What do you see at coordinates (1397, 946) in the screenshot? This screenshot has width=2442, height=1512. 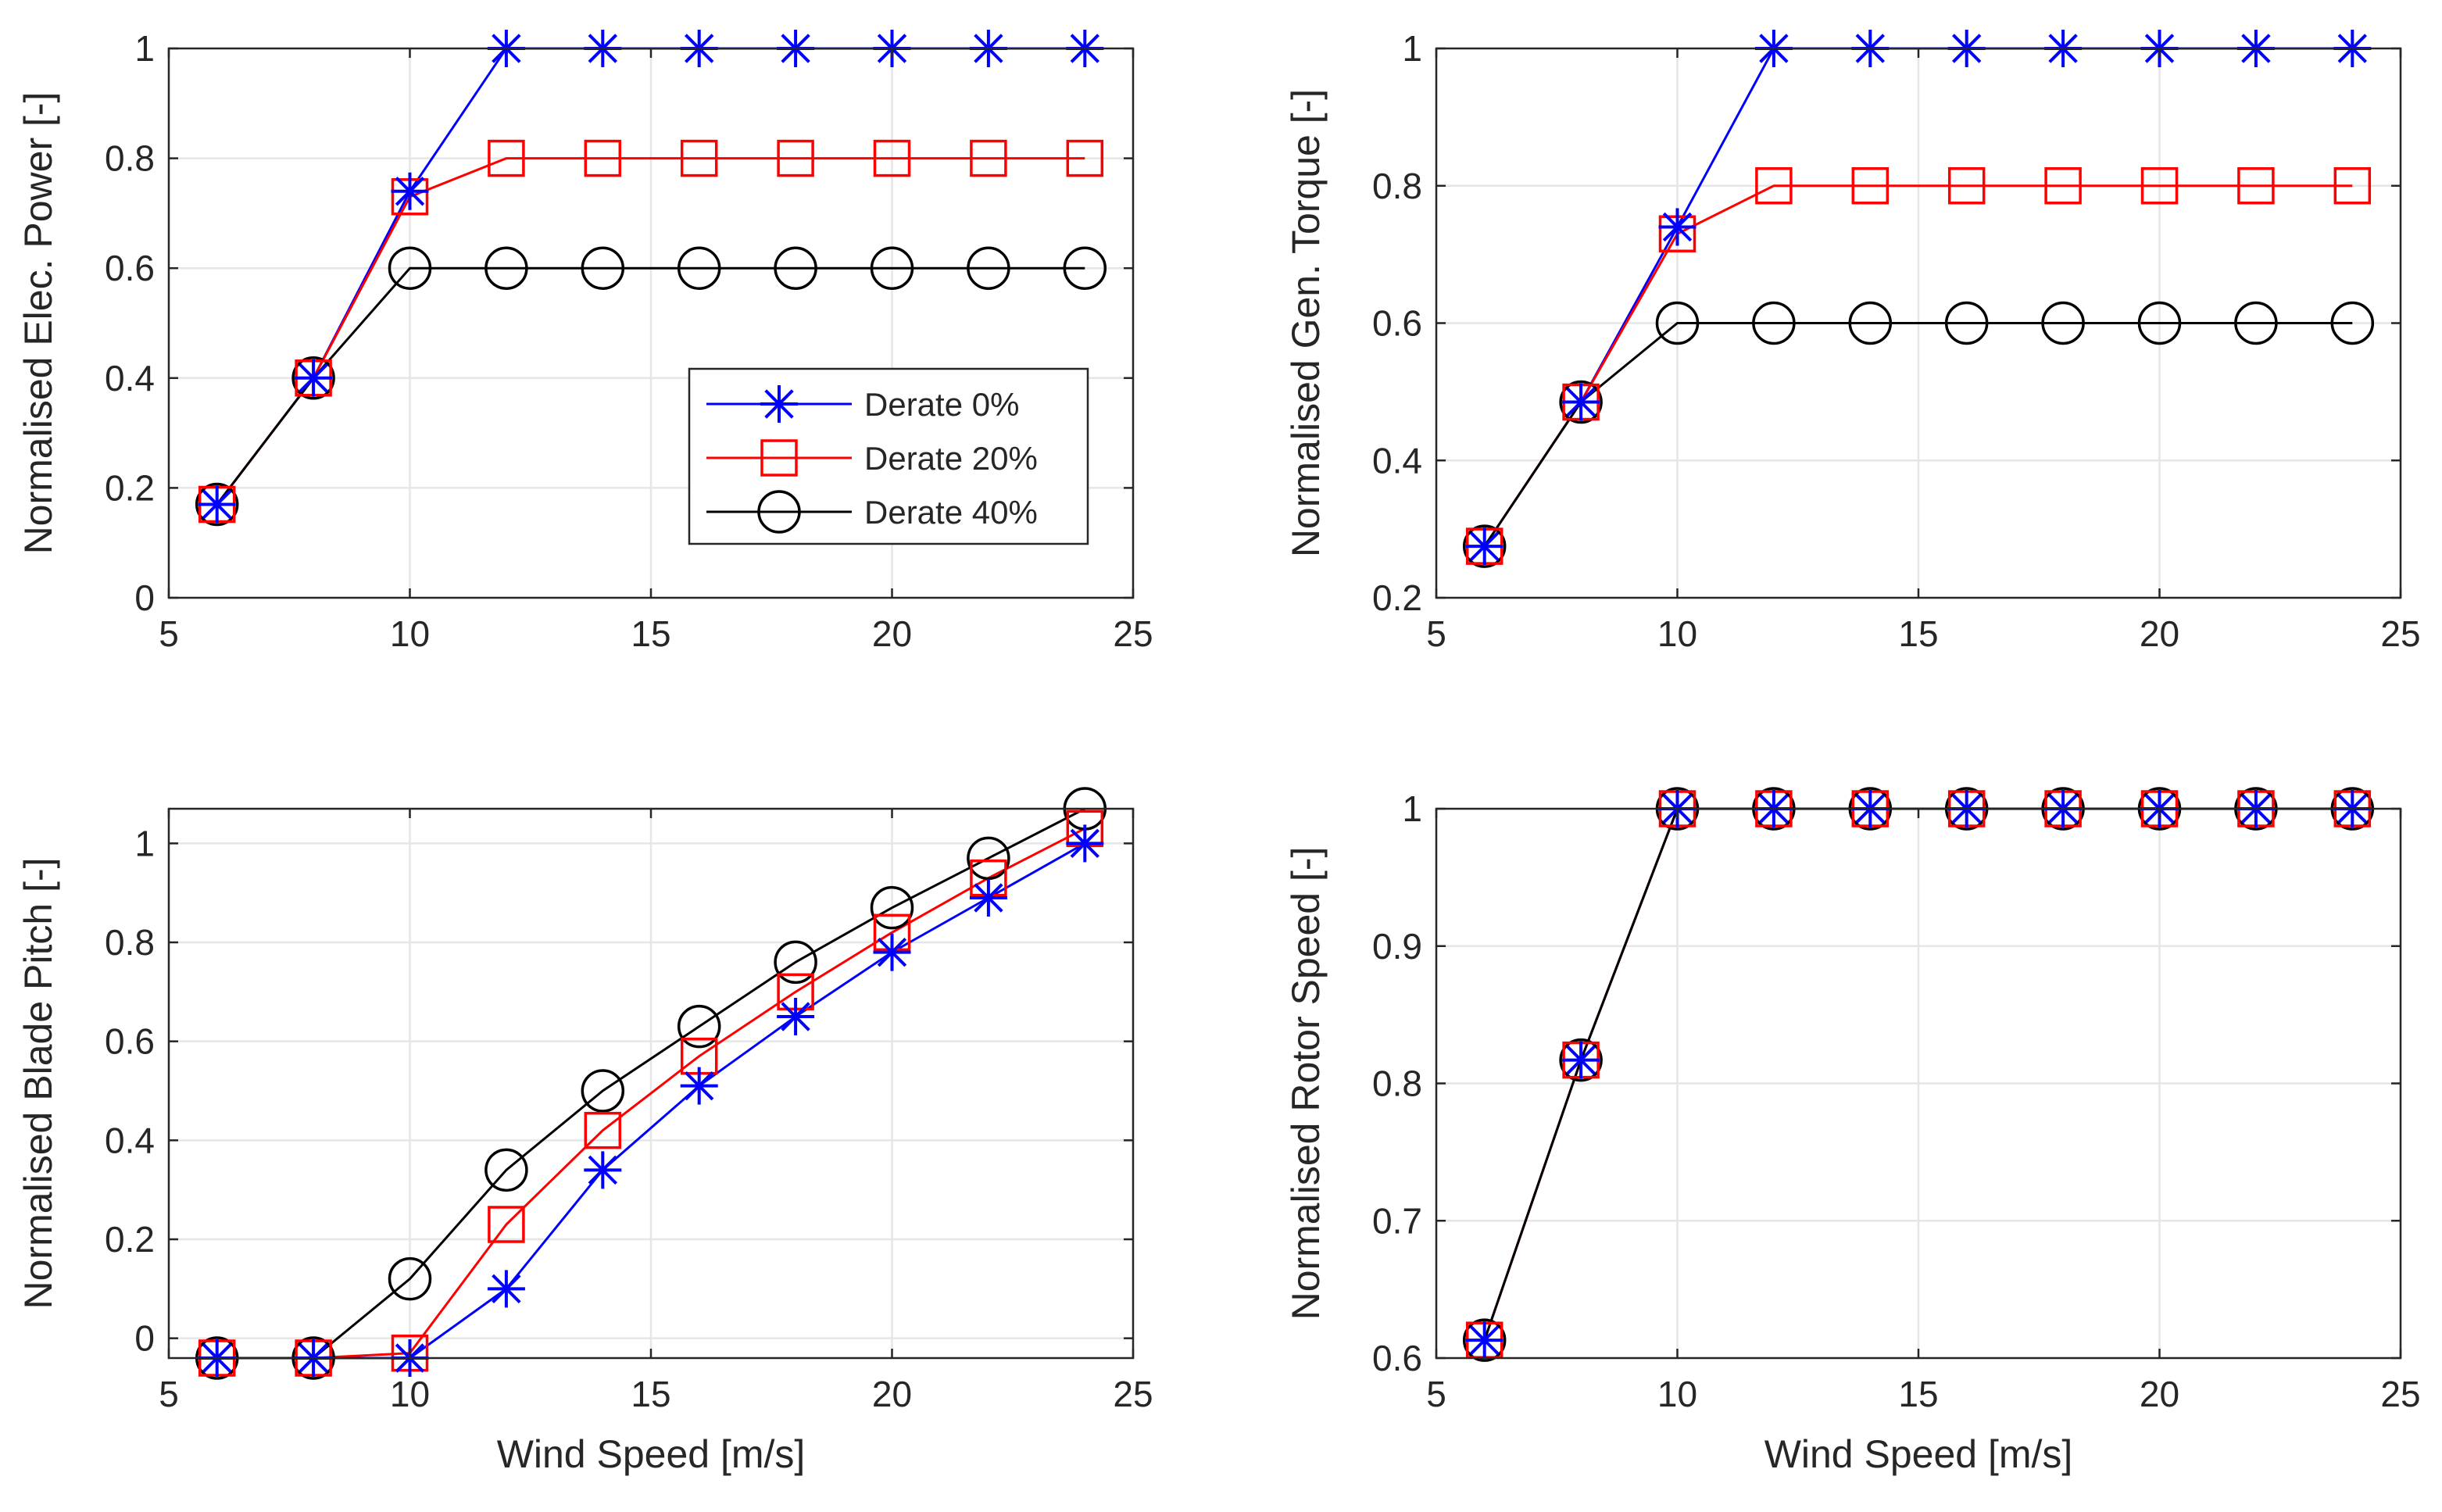 I see `y-tick-label: 0.9` at bounding box center [1397, 946].